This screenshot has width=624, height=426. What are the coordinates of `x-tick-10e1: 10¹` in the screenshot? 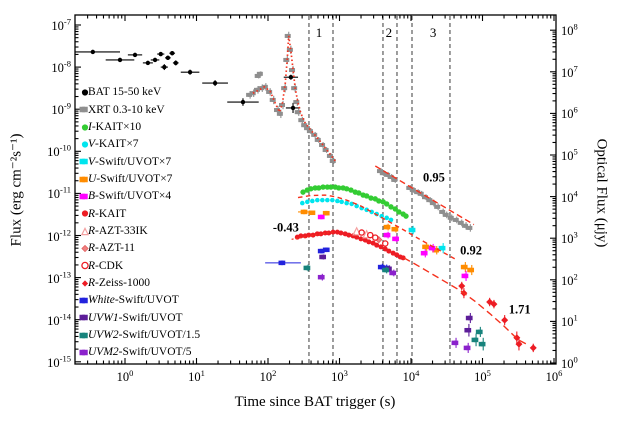 It's located at (196, 376).